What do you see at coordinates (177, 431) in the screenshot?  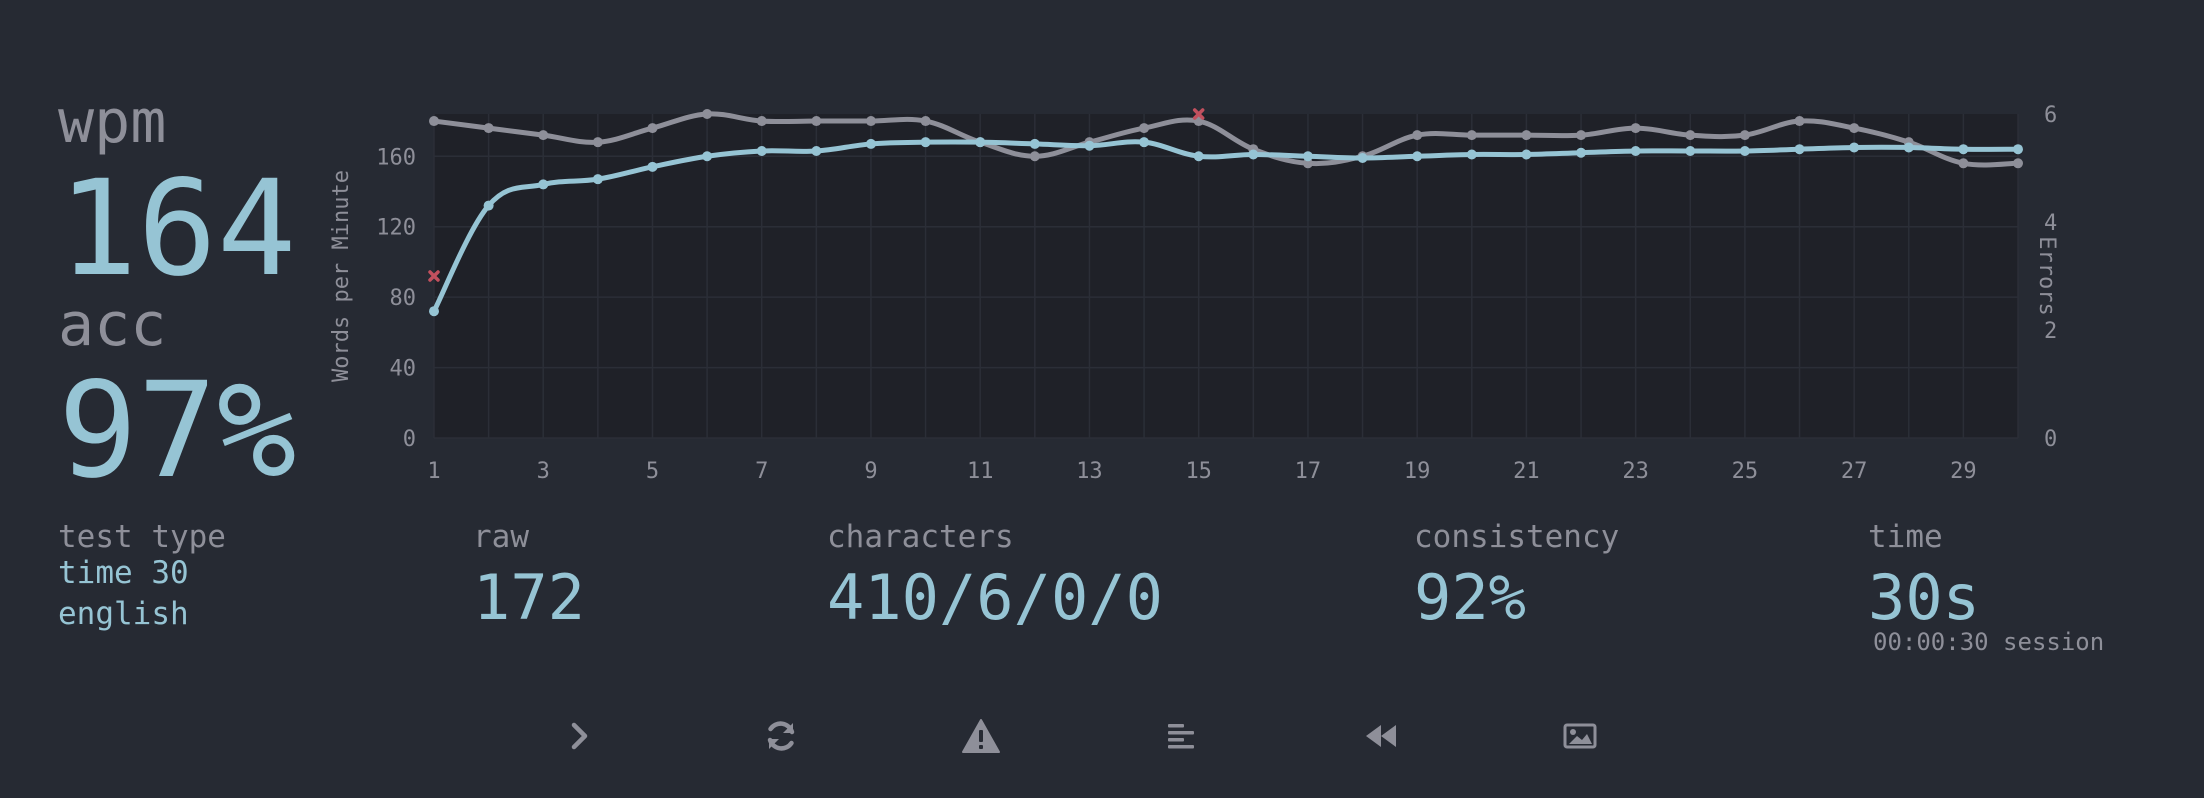 I see `accuracy-value: 97%` at bounding box center [177, 431].